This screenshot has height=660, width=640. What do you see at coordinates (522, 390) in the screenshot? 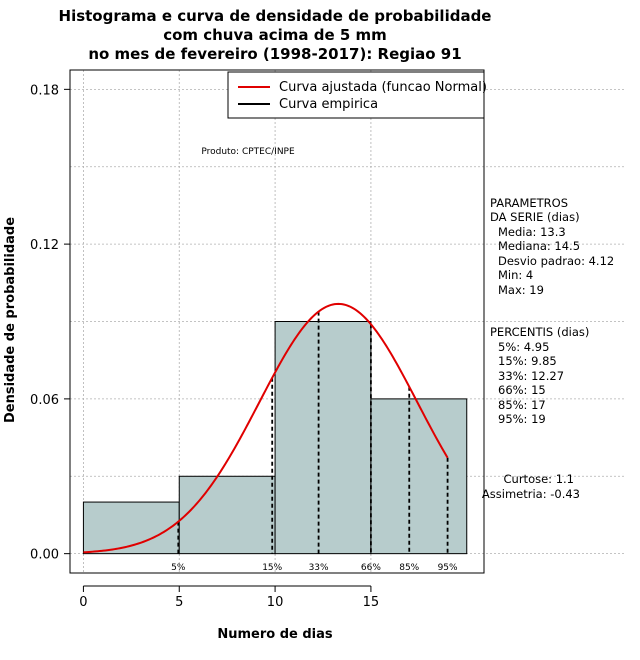
I see `percentis-p66: 66%: 15` at bounding box center [522, 390].